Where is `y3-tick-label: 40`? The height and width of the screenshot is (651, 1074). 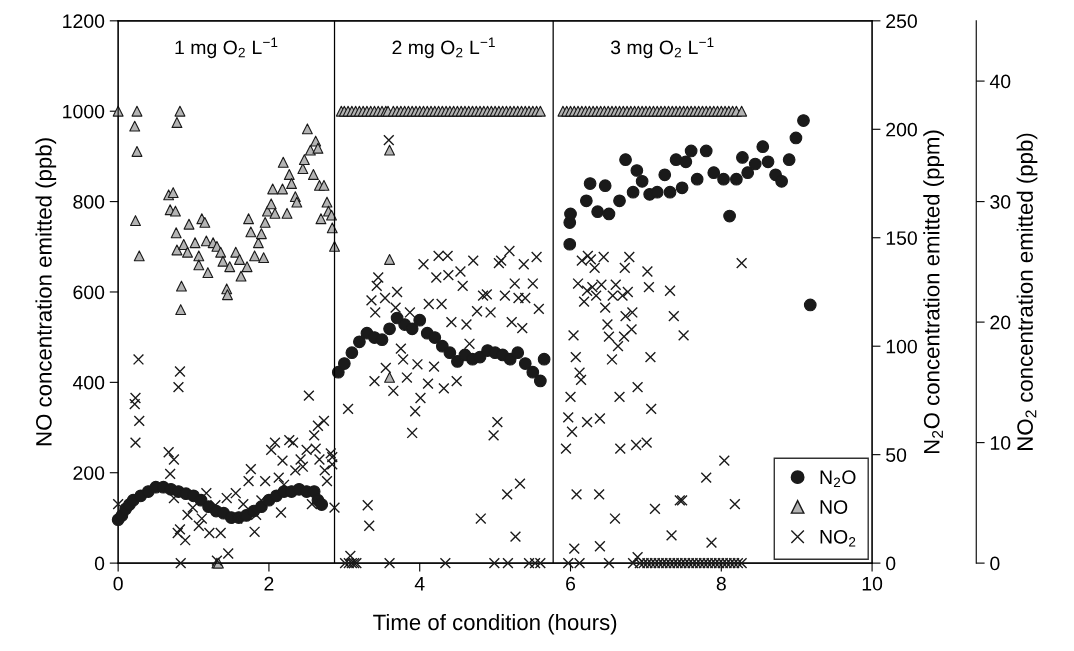
y3-tick-label: 40 is located at coordinates (1000, 81).